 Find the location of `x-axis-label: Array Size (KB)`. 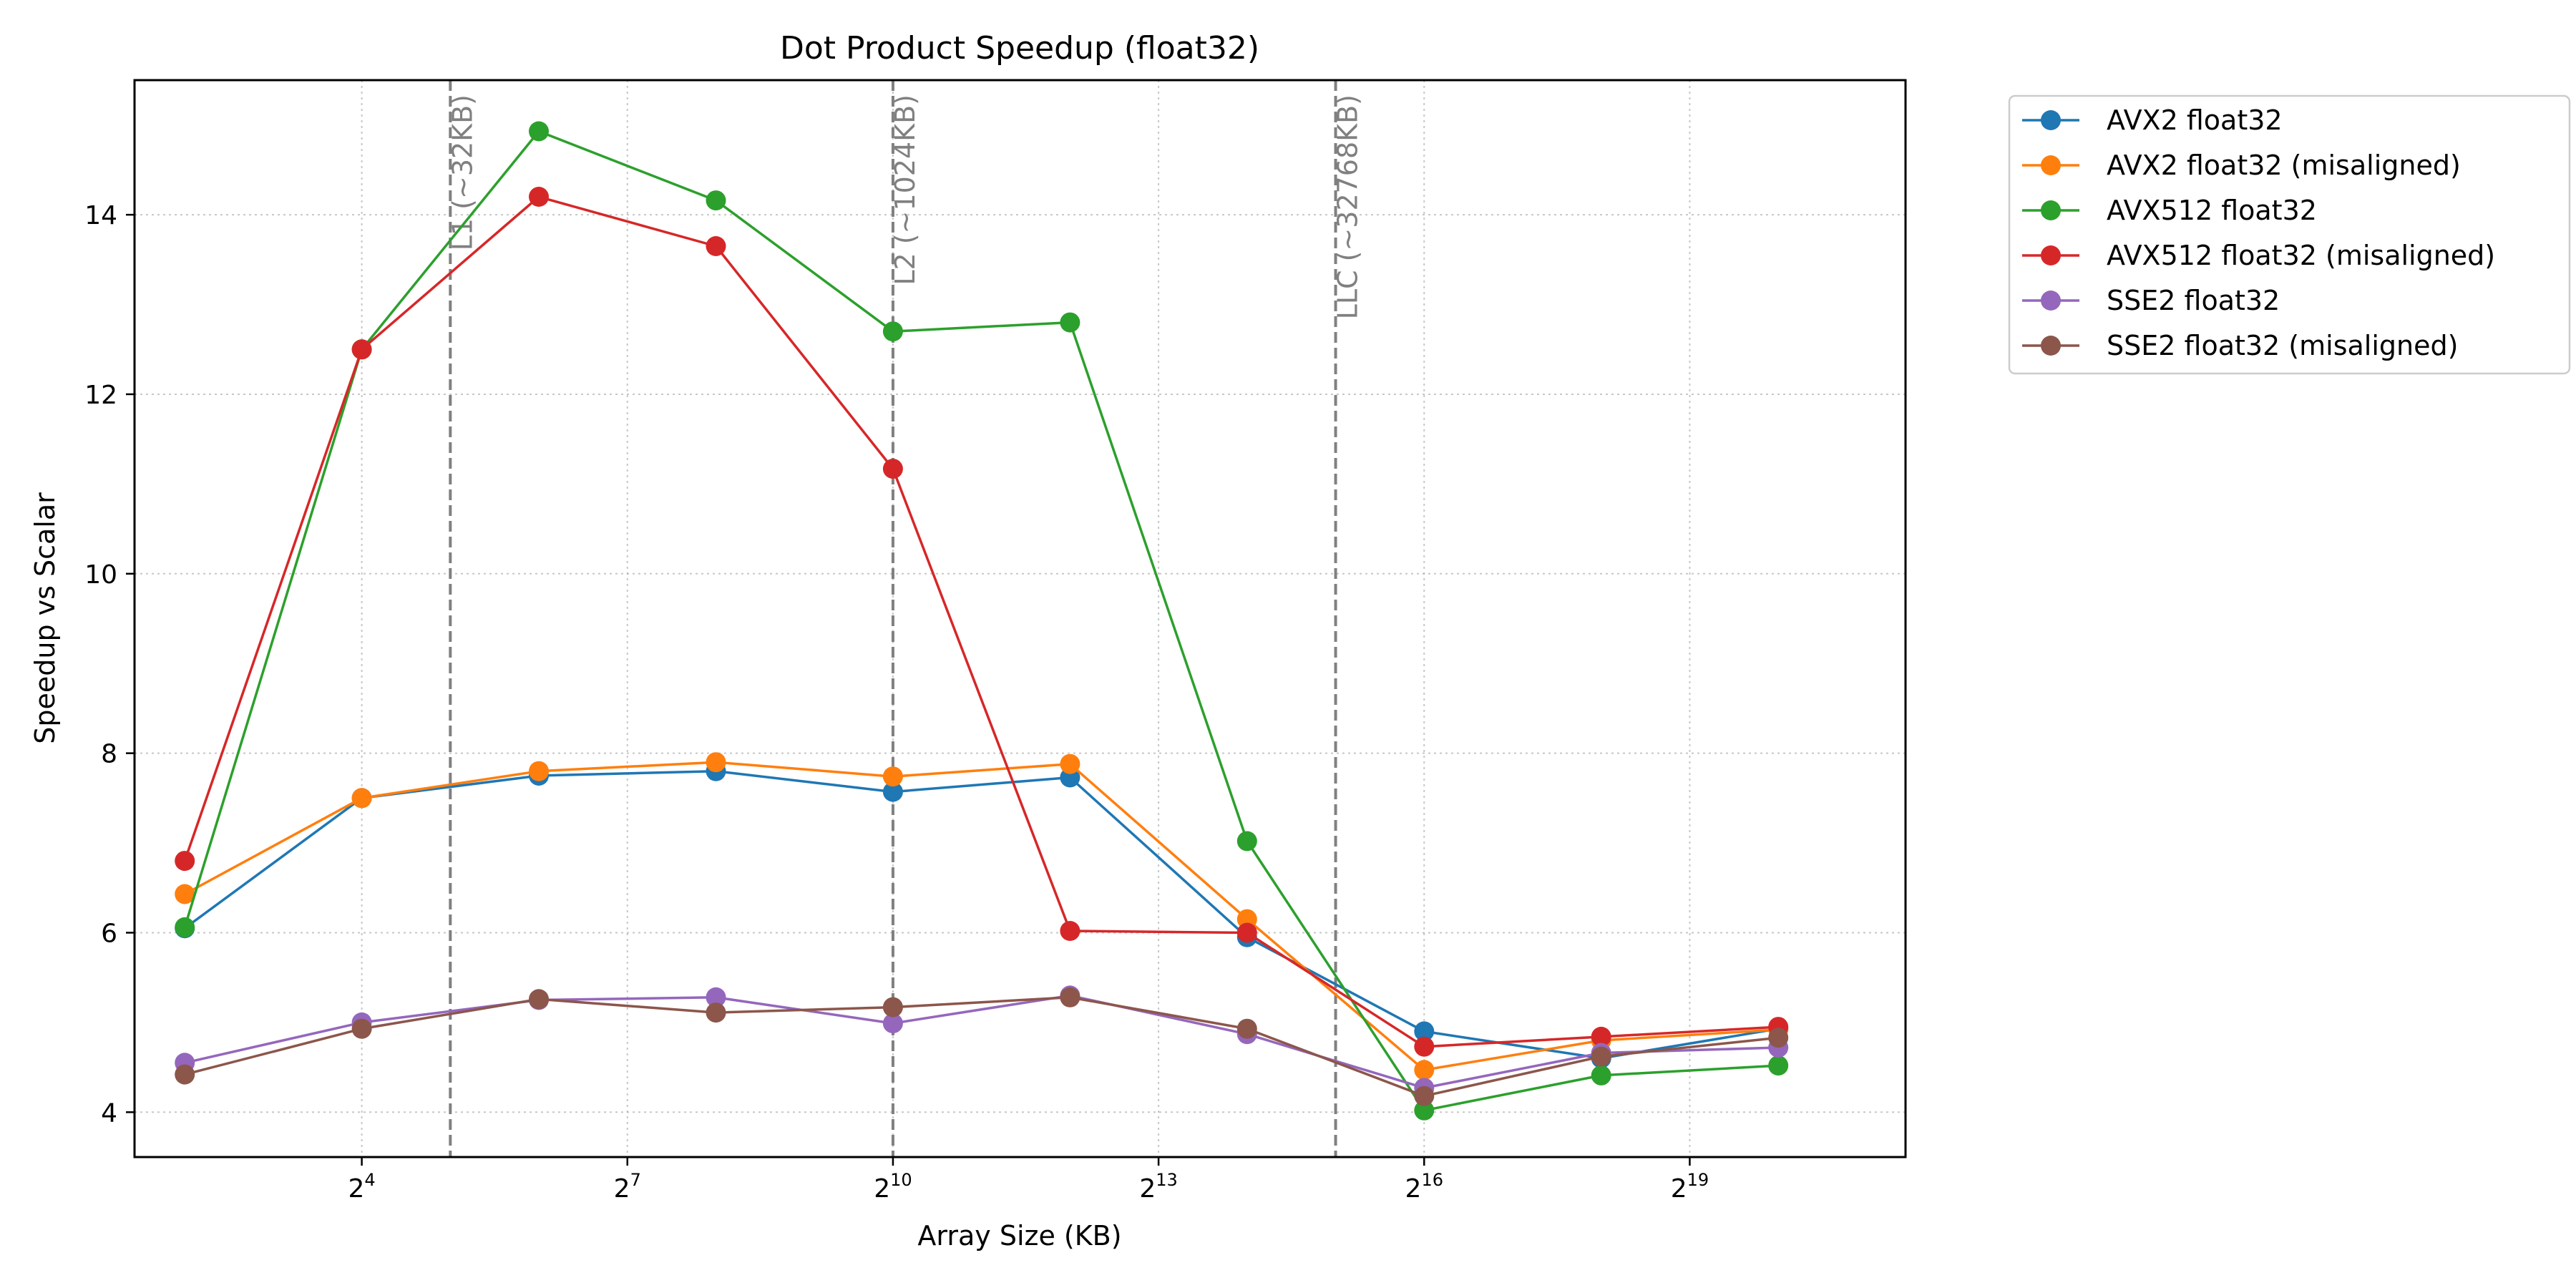

x-axis-label: Array Size (KB) is located at coordinates (1019, 1236).